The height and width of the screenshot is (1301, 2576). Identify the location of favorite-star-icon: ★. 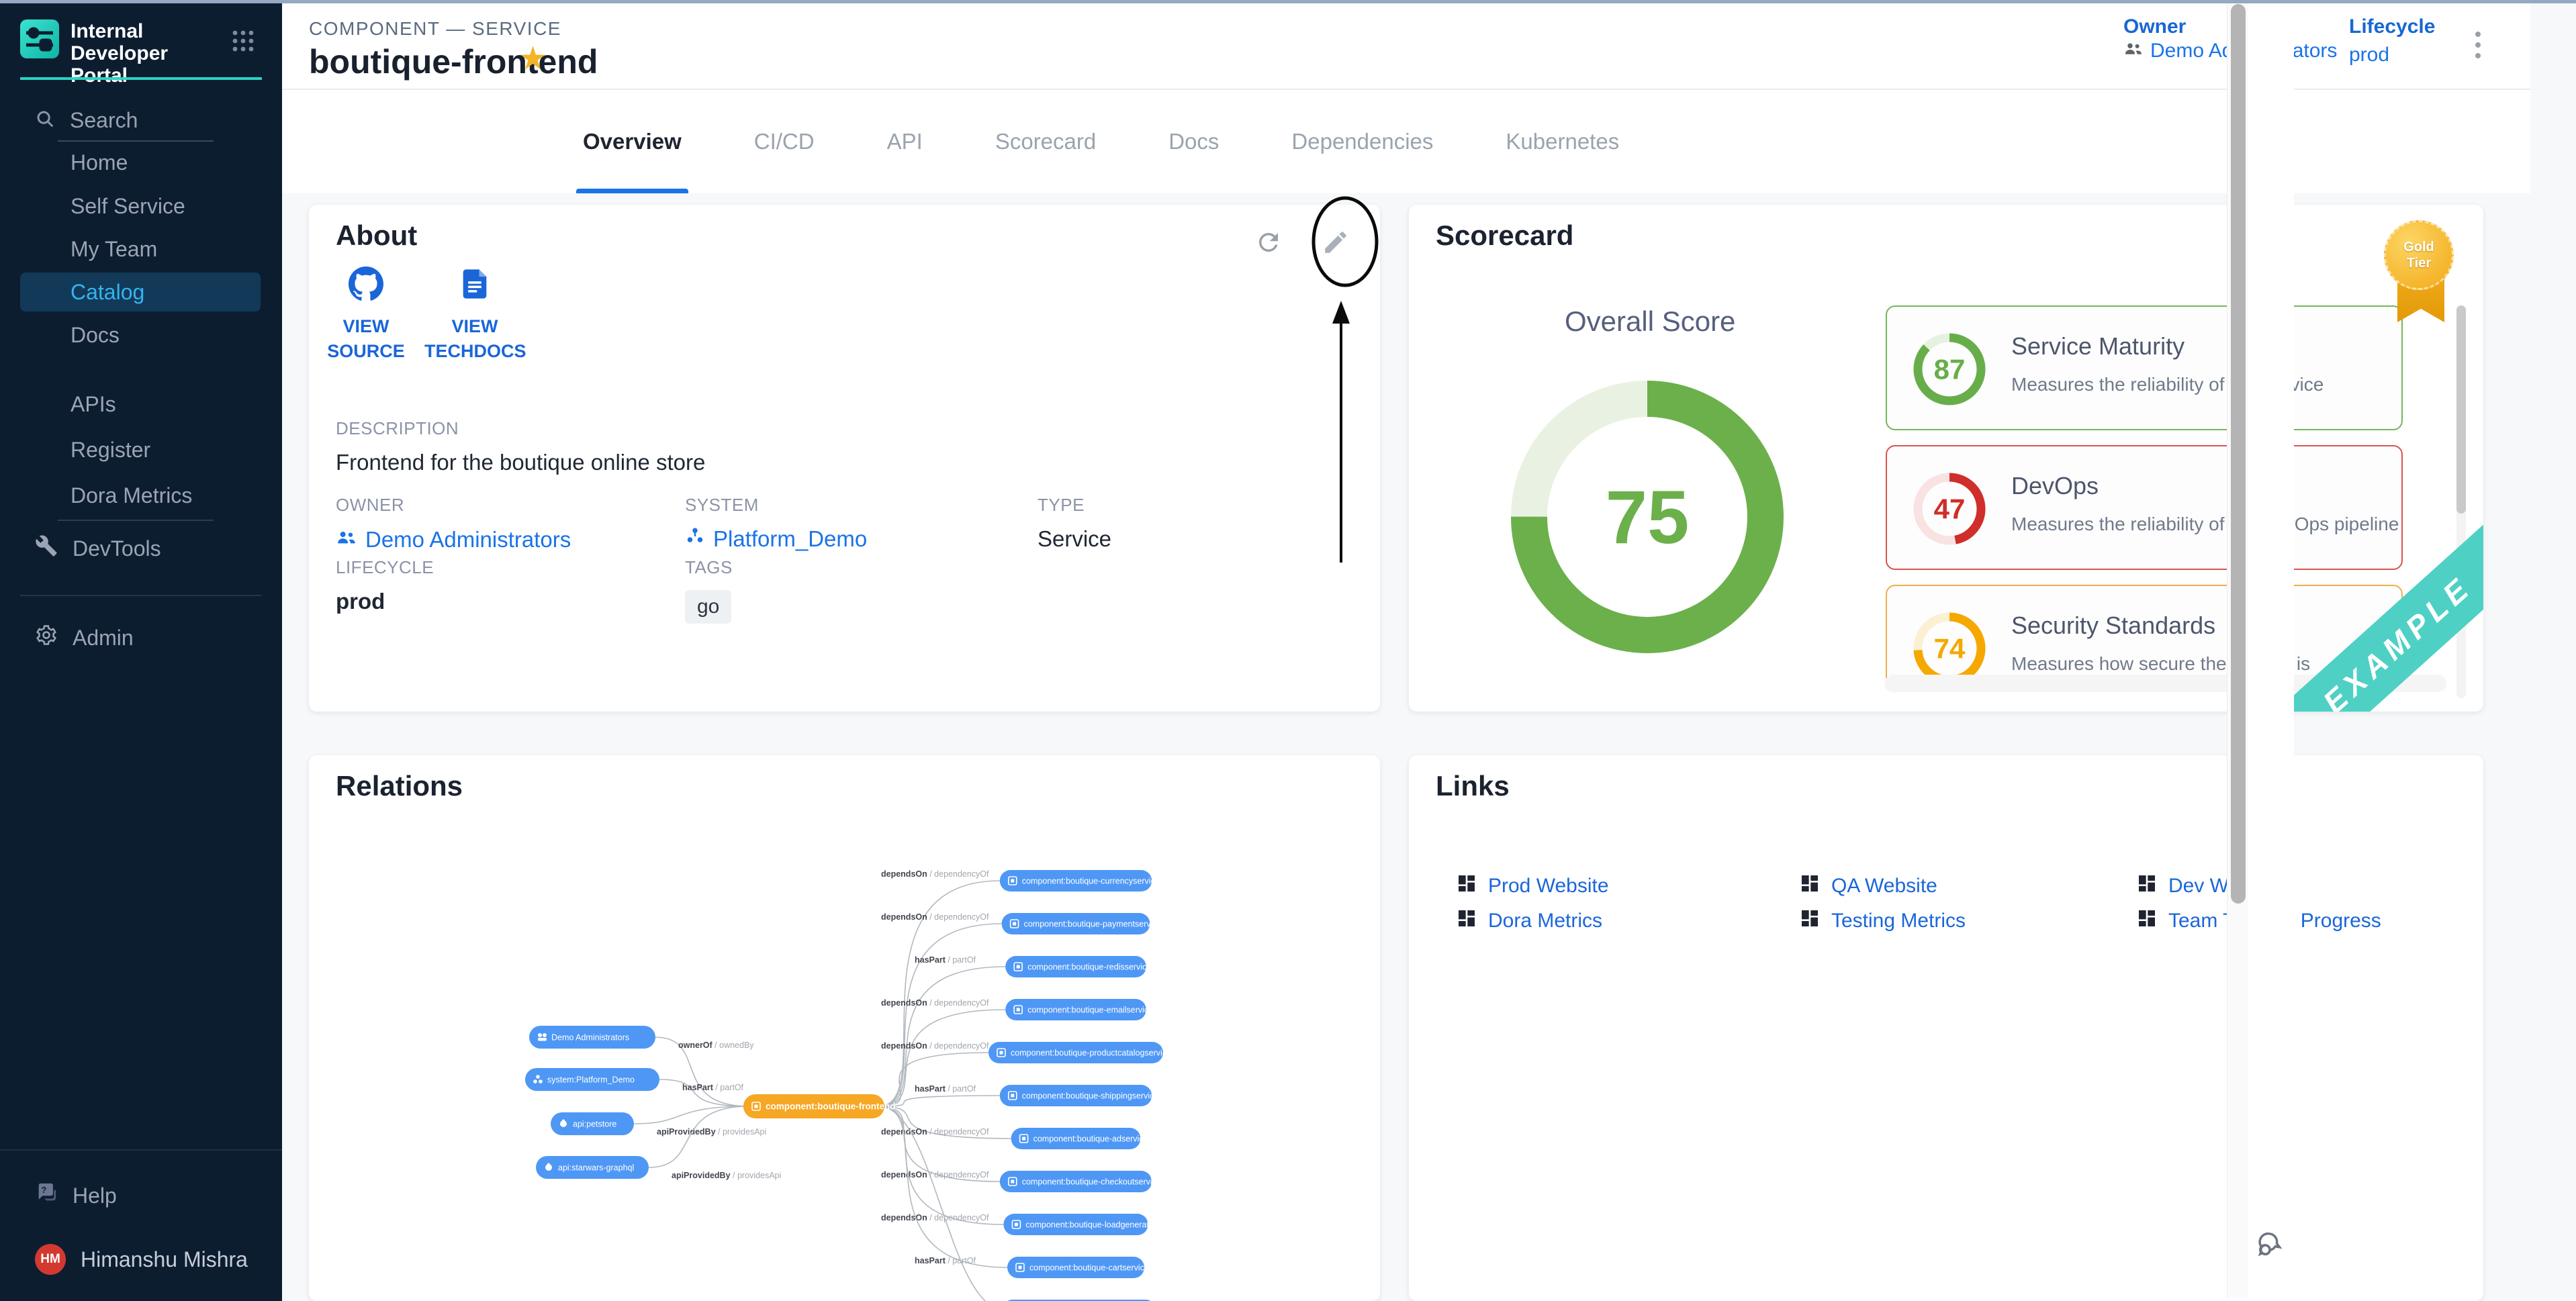
(533, 59).